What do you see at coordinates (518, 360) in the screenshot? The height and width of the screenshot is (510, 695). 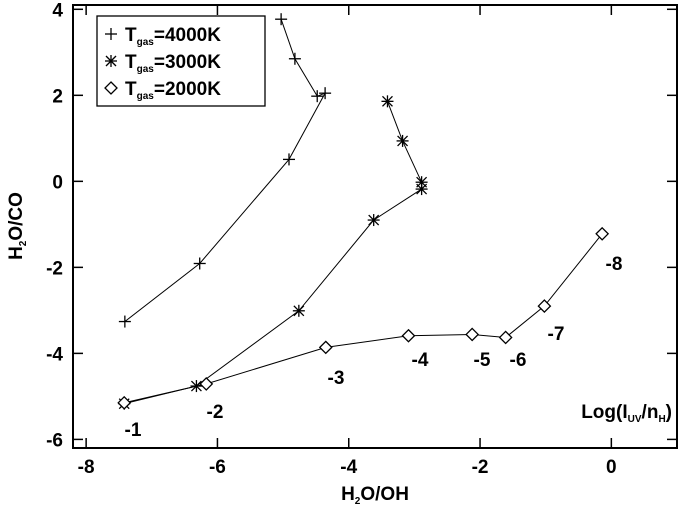 I see `annotation: -6` at bounding box center [518, 360].